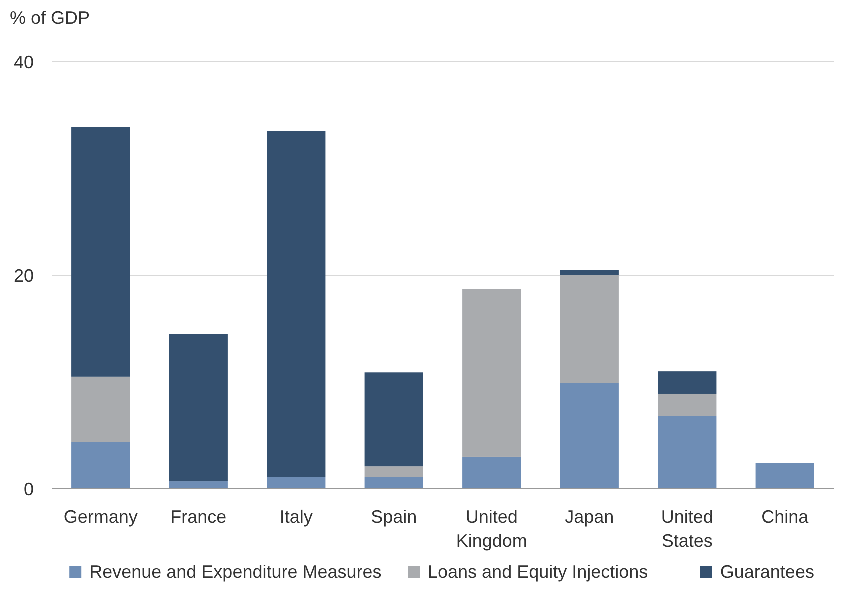 Image resolution: width=848 pixels, height=595 pixels. What do you see at coordinates (492, 529) in the screenshot?
I see `x-tick-label: United Kingdom` at bounding box center [492, 529].